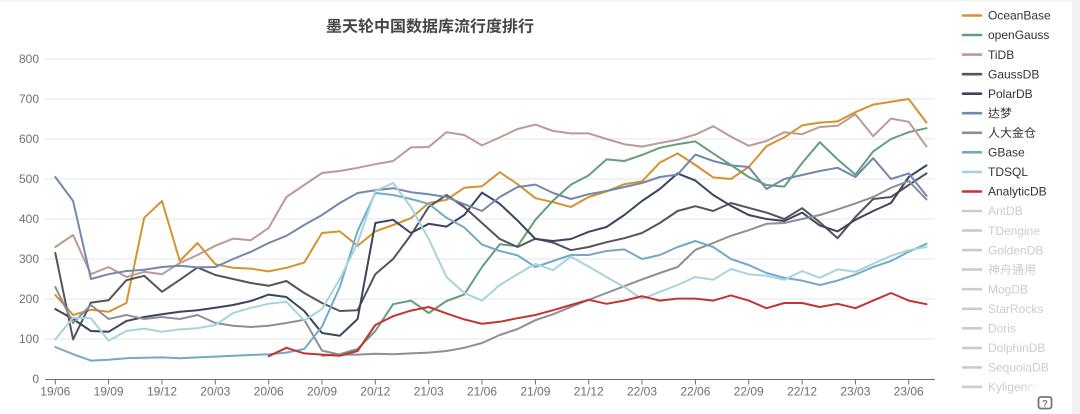  Describe the element at coordinates (482, 392) in the screenshot. I see `svg-text: 21/06` at that location.